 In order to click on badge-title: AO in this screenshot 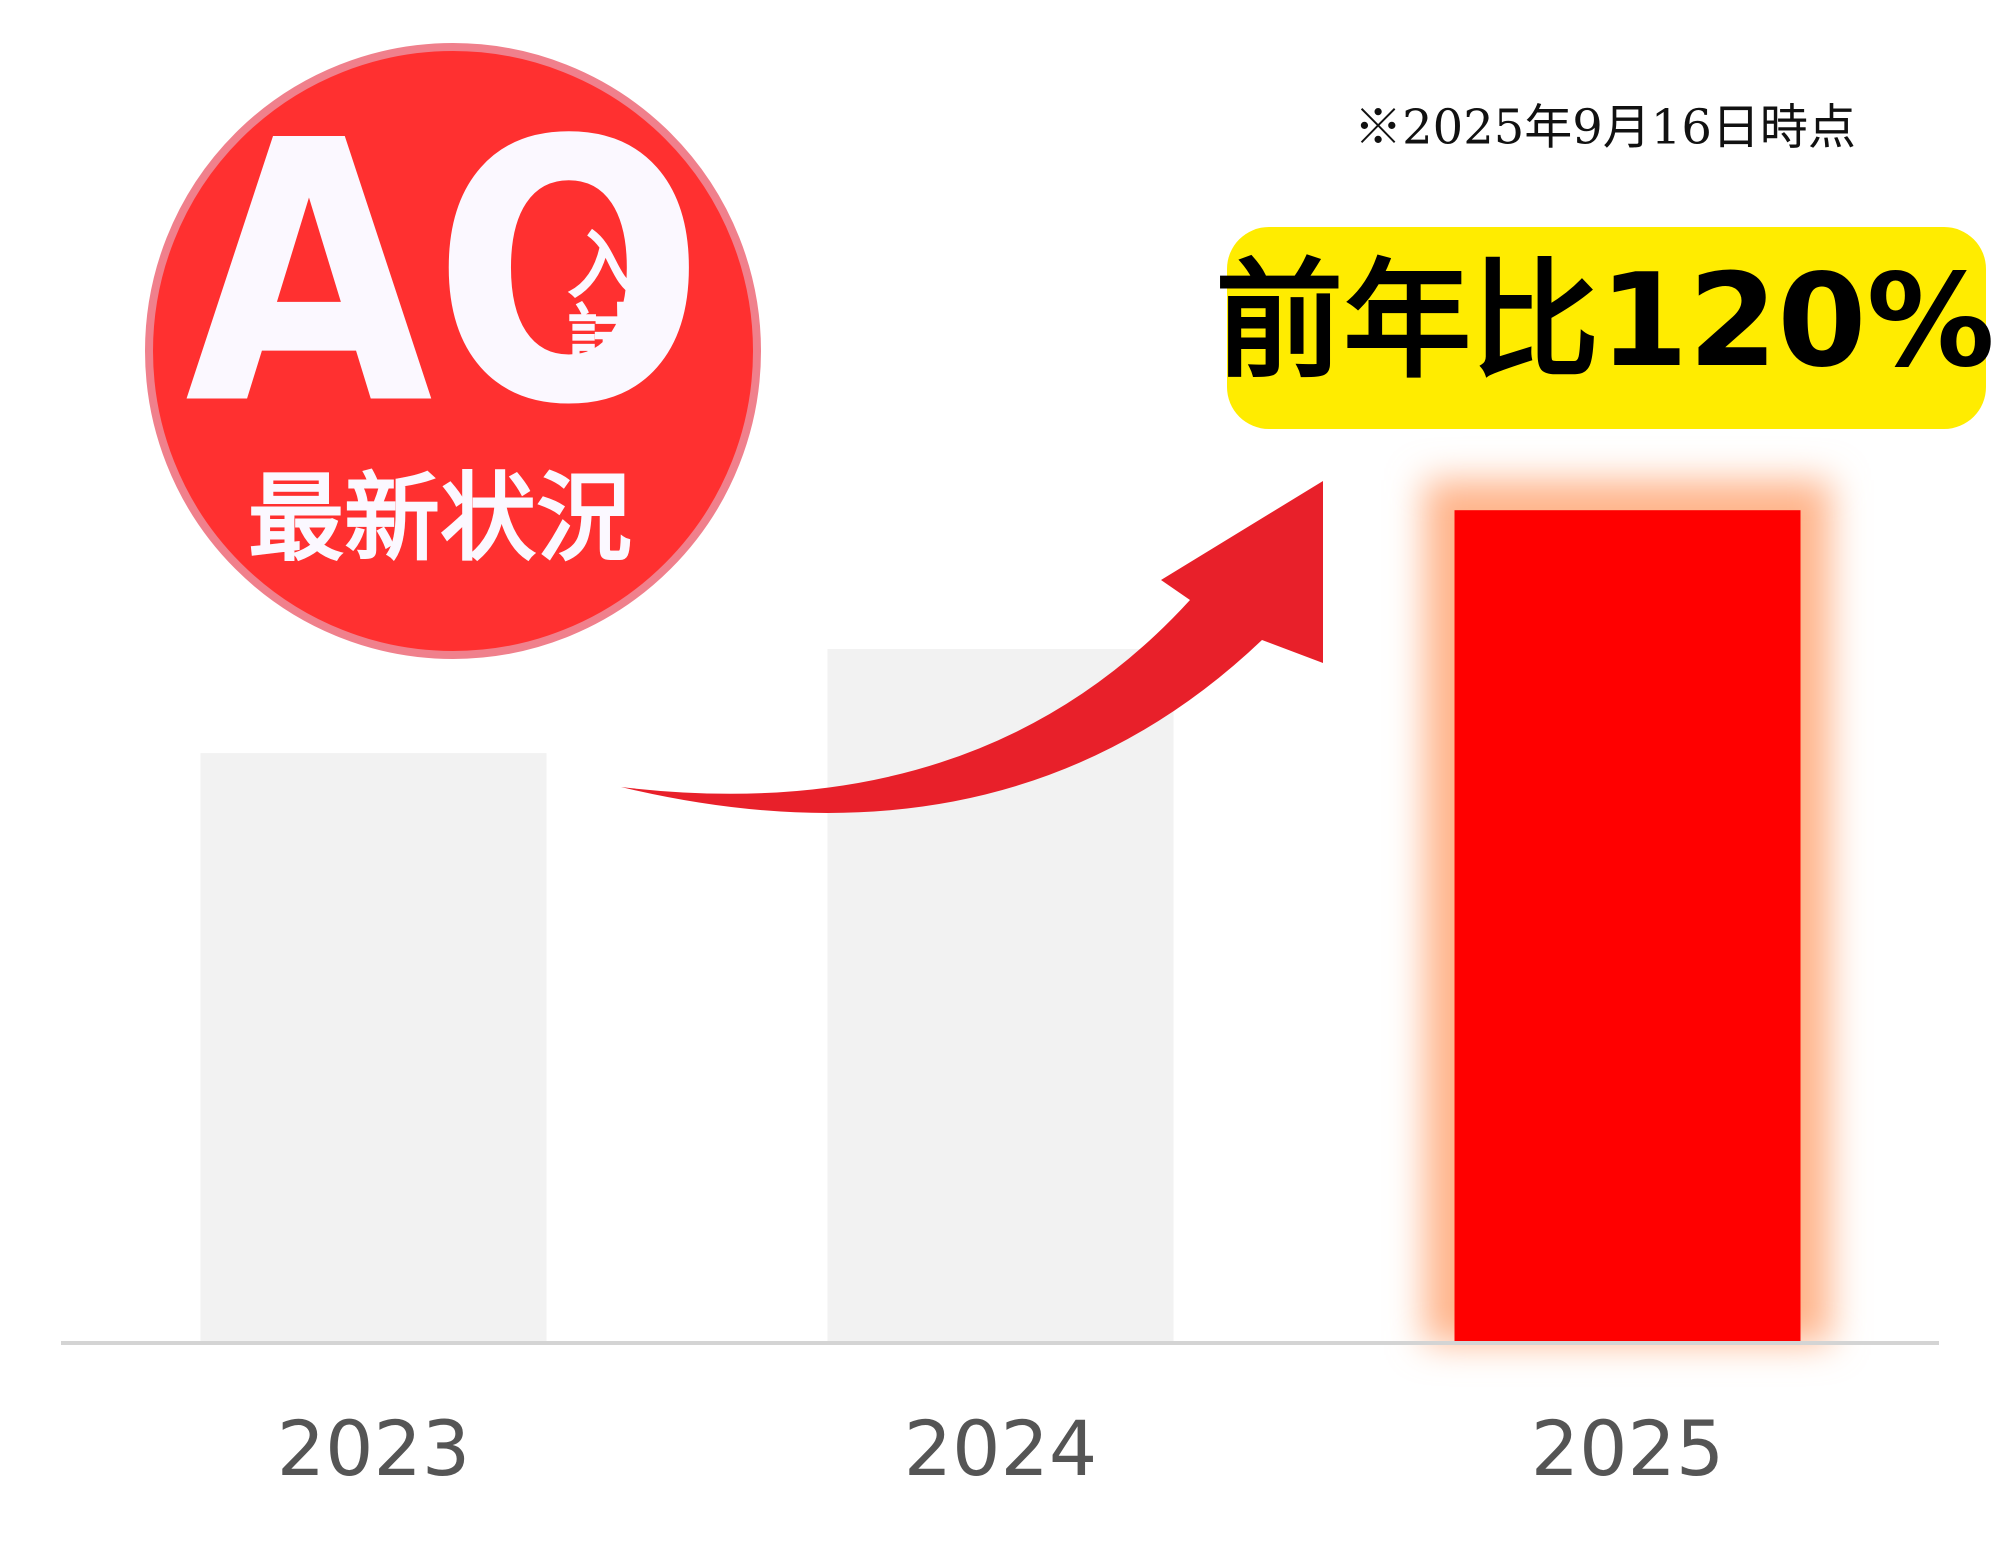, I will do `click(445, 273)`.